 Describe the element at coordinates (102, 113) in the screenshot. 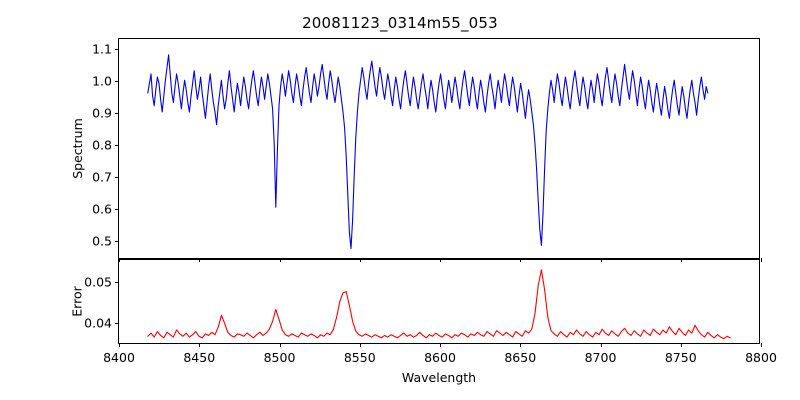

I see `spectrum-y-tick-label: 0.9` at that location.